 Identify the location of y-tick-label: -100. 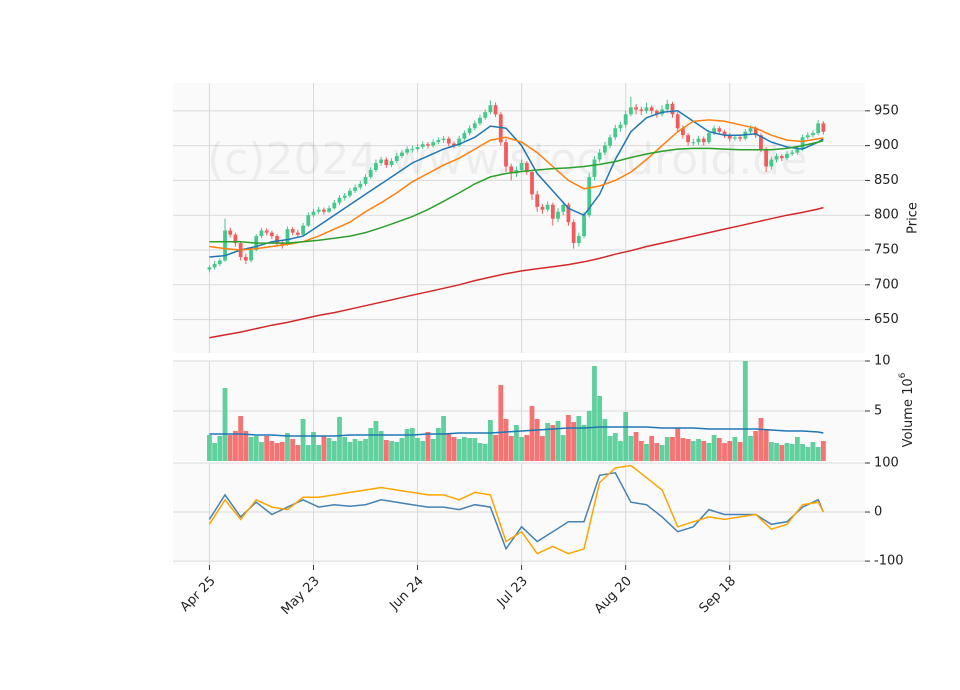
(889, 561).